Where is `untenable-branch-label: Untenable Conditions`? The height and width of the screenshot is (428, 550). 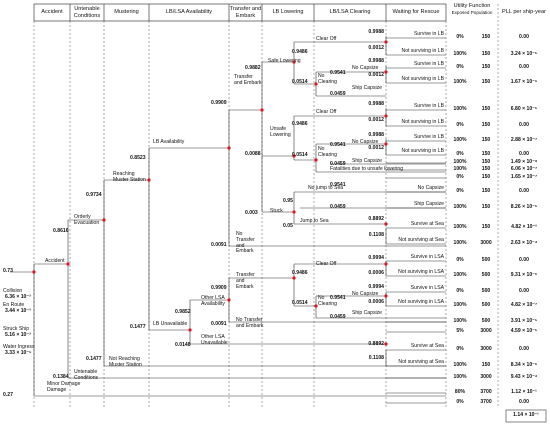
untenable-branch-label: Untenable Conditions is located at coordinates (86, 375).